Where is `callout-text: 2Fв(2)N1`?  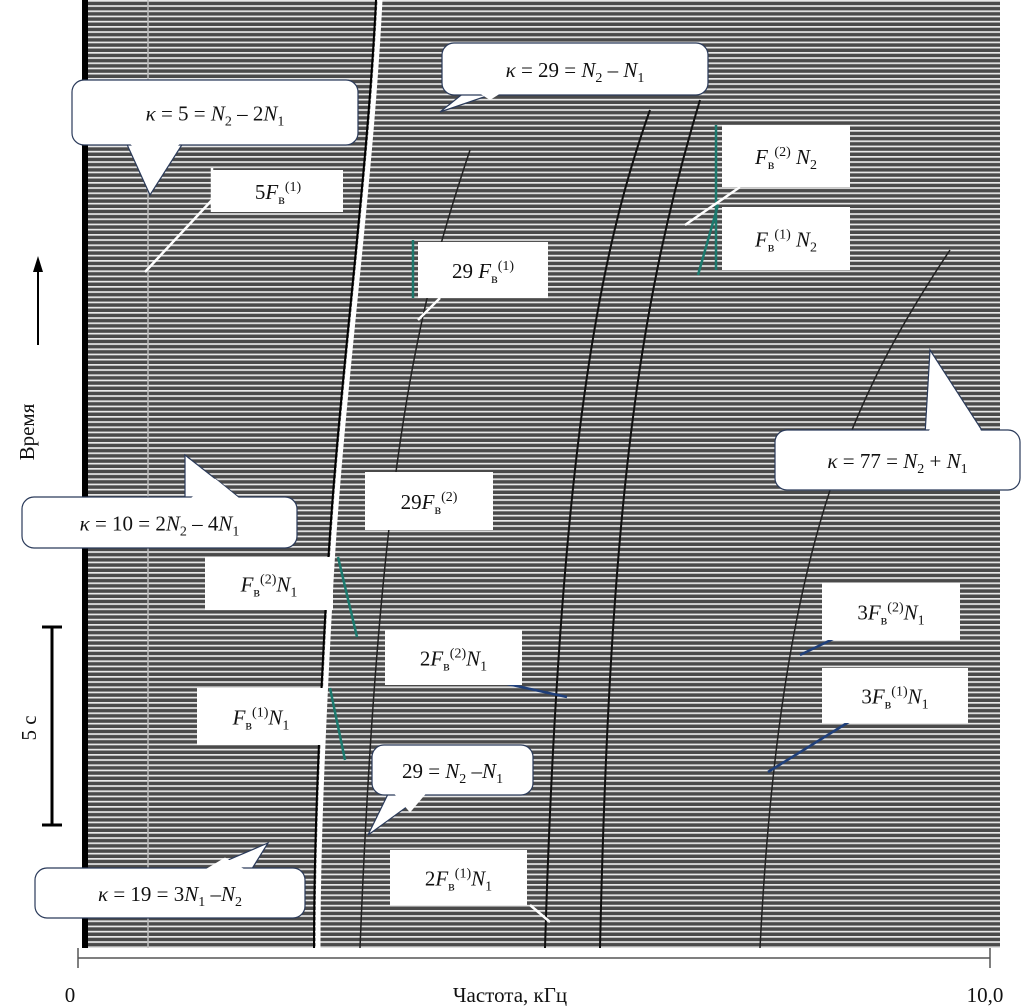
callout-text: 2Fв(2)N1 is located at coordinates (453, 661).